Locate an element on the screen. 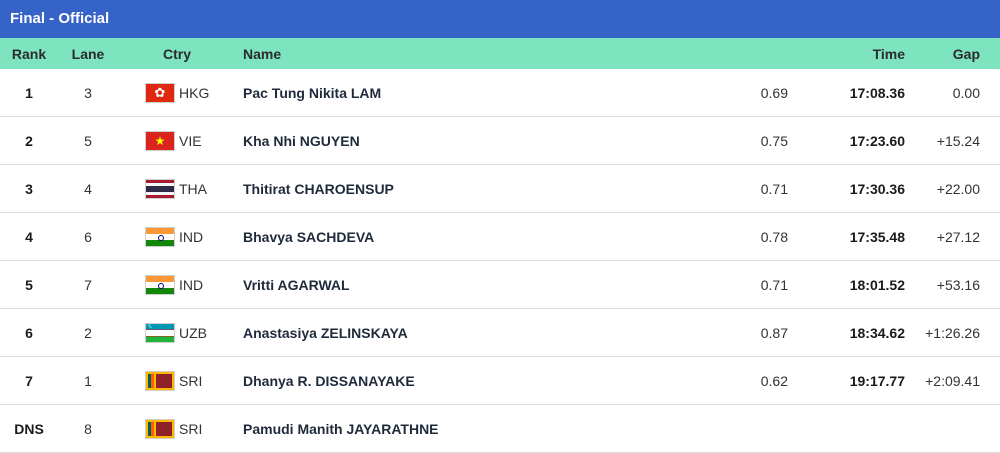  results-title: Final - Official is located at coordinates (500, 19).